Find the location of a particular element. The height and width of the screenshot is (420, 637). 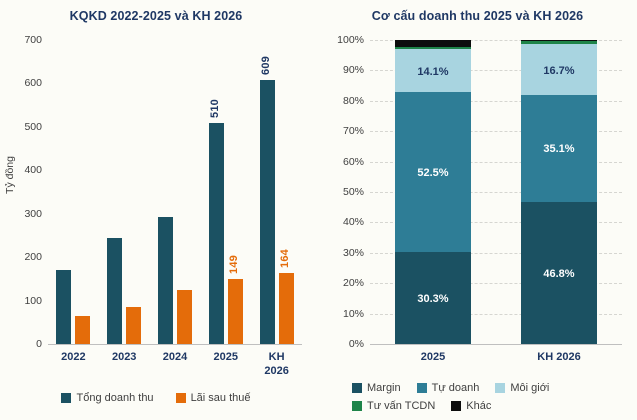

y-axis-tick-label: 20% is located at coordinates (353, 283).